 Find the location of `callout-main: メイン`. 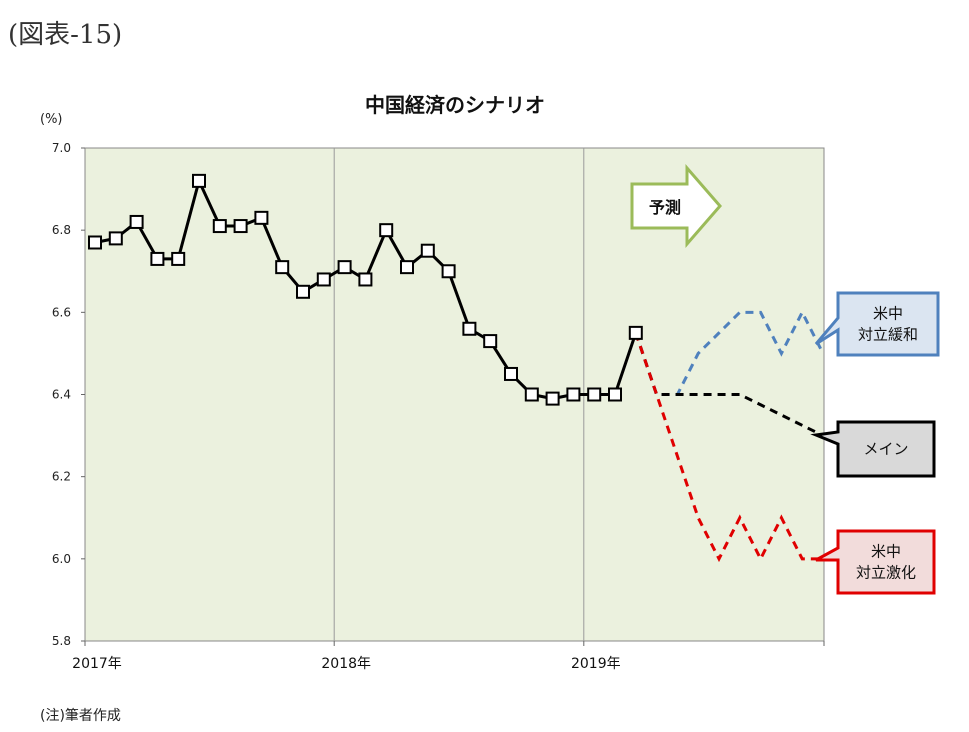

callout-main: メイン is located at coordinates (873, 449).